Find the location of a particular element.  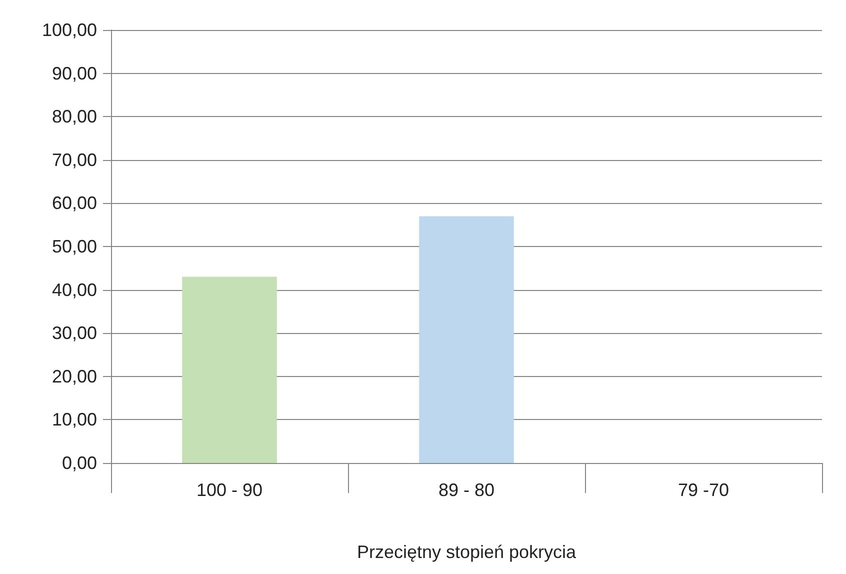

y-tick-label: 40,00 is located at coordinates (74, 290).